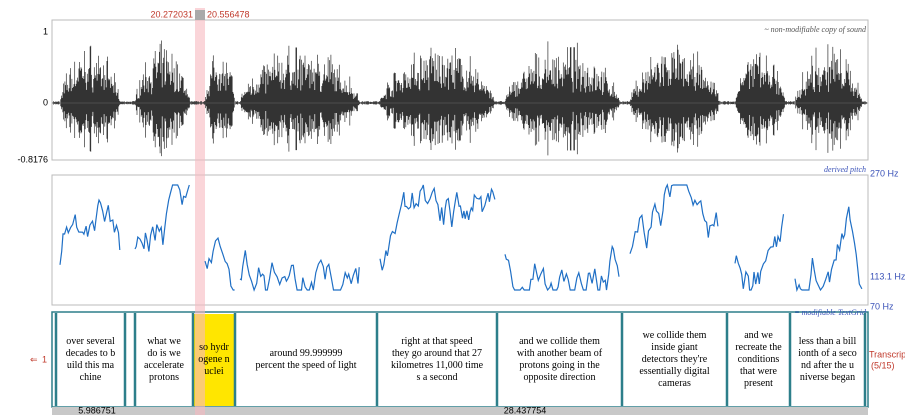  Describe the element at coordinates (91, 365) in the screenshot. I see `interval-line: uild this ma` at that location.